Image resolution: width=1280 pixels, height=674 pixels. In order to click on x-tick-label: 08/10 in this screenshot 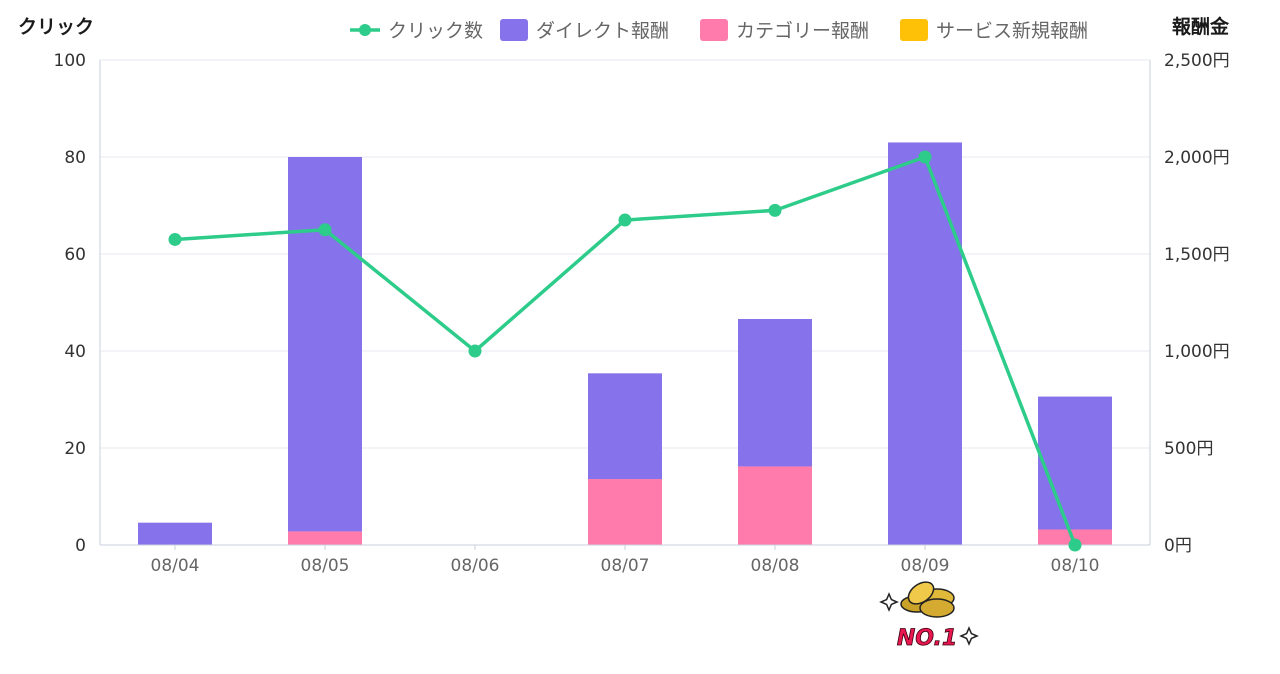, I will do `click(1075, 566)`.